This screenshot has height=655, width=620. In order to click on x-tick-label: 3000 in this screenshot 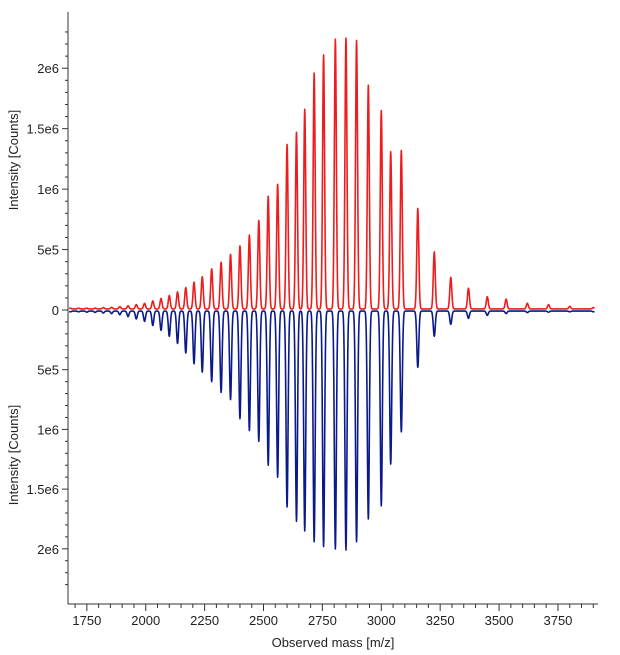, I will do `click(381, 620)`.